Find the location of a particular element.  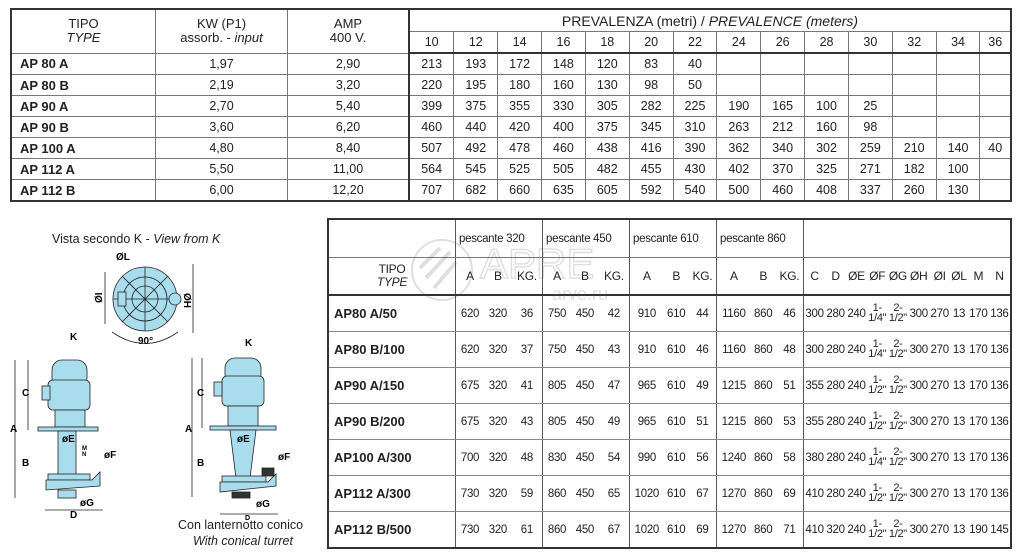

col-b: B is located at coordinates (585, 276).